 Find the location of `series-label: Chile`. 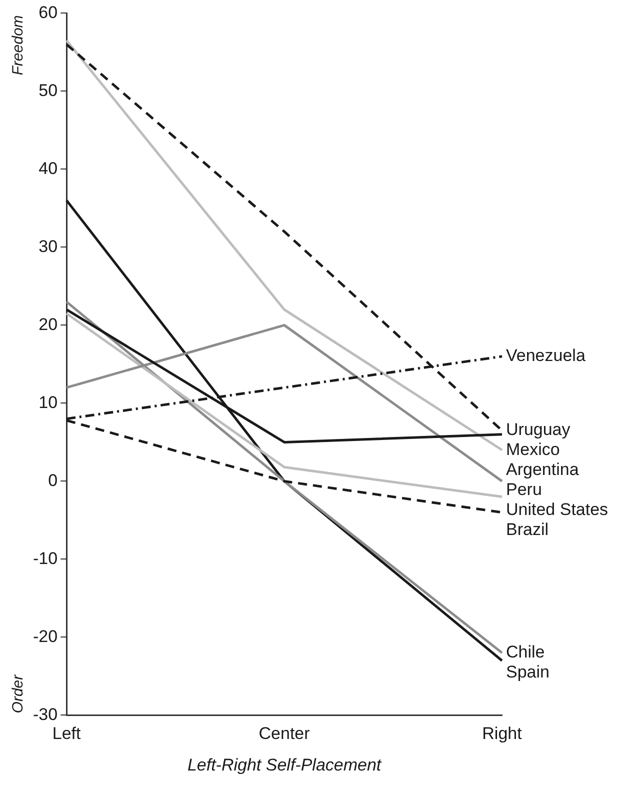

series-label: Chile is located at coordinates (525, 652).